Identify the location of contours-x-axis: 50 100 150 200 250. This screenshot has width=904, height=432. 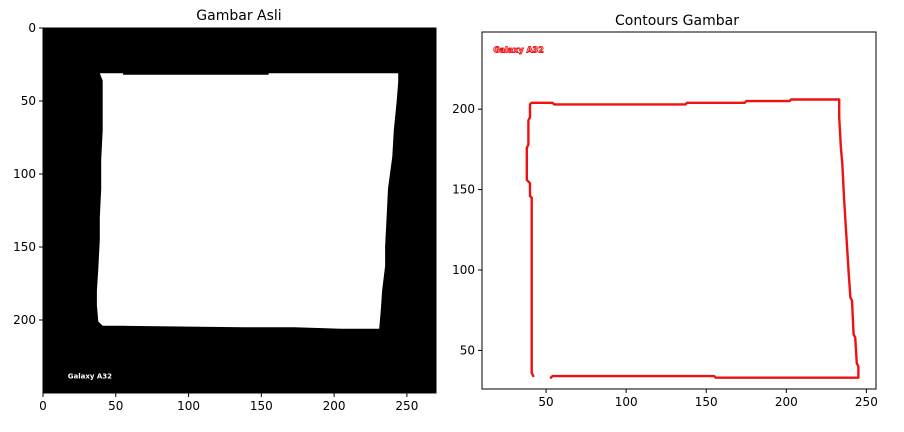
(708, 399).